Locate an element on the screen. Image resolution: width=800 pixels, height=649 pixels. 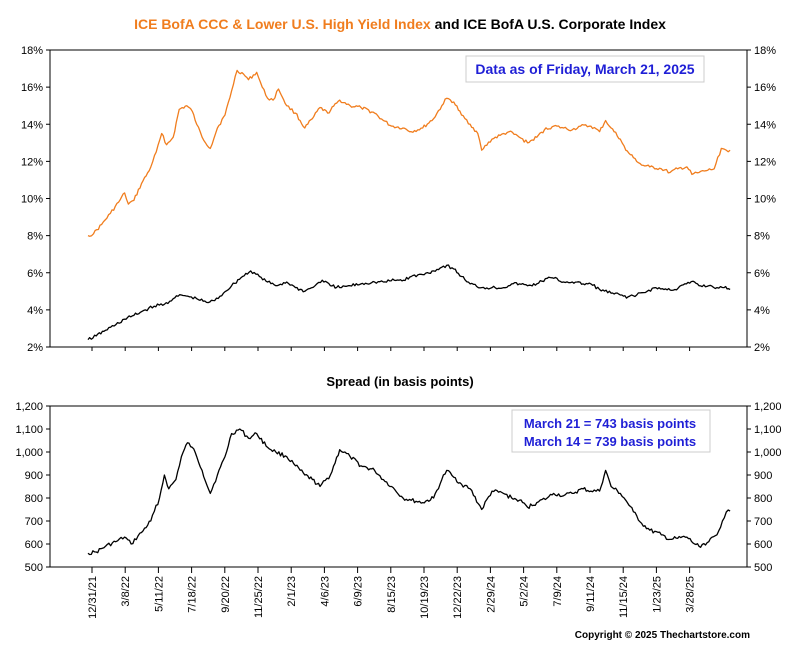
x-tick-label: 5/11/22 is located at coordinates (159, 594).